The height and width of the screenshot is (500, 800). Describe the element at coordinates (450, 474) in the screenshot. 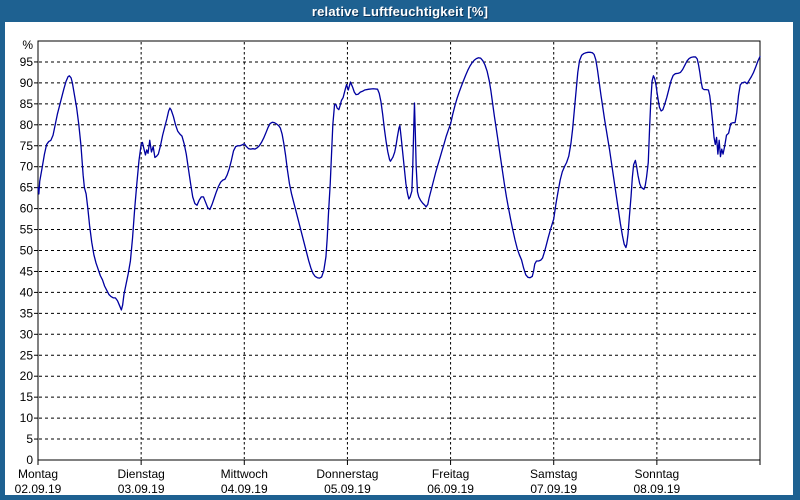

I see `x-day-label: Freitag` at that location.